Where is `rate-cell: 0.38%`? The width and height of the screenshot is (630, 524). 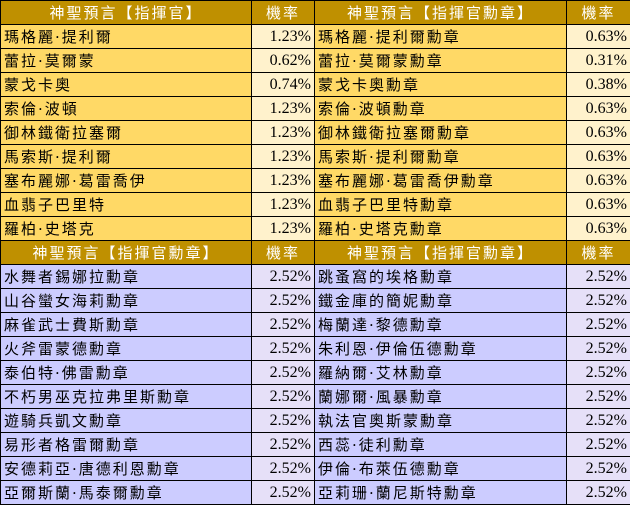 rate-cell: 0.38% is located at coordinates (598, 84).